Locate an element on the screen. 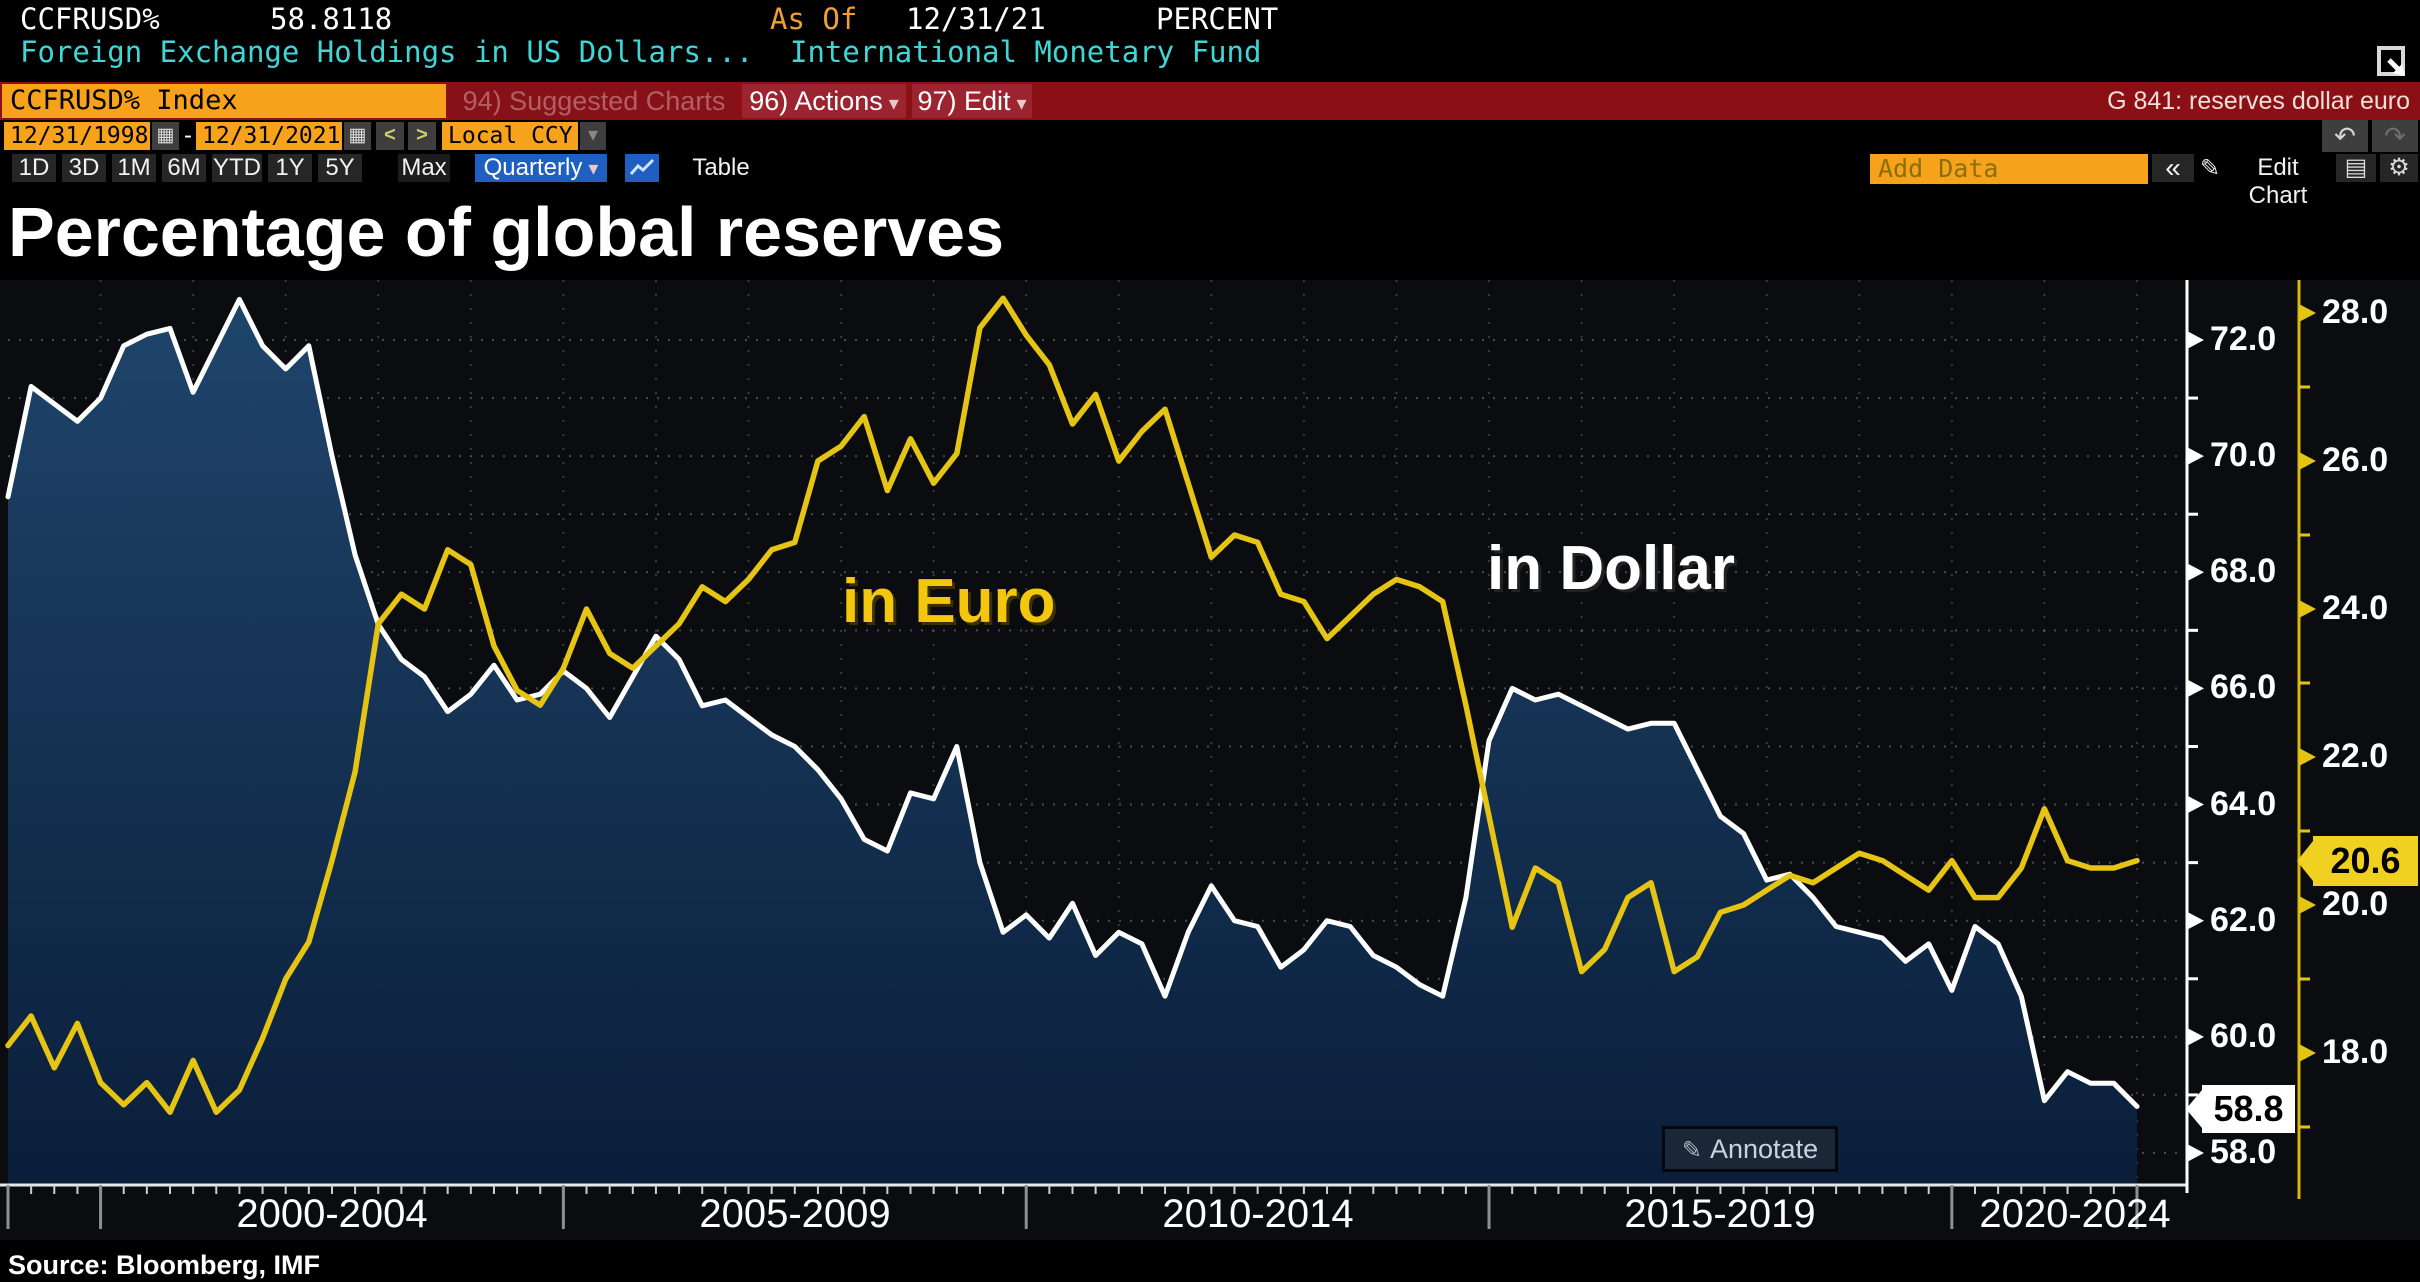  data-provider: International Monetary Fund is located at coordinates (1026, 52).